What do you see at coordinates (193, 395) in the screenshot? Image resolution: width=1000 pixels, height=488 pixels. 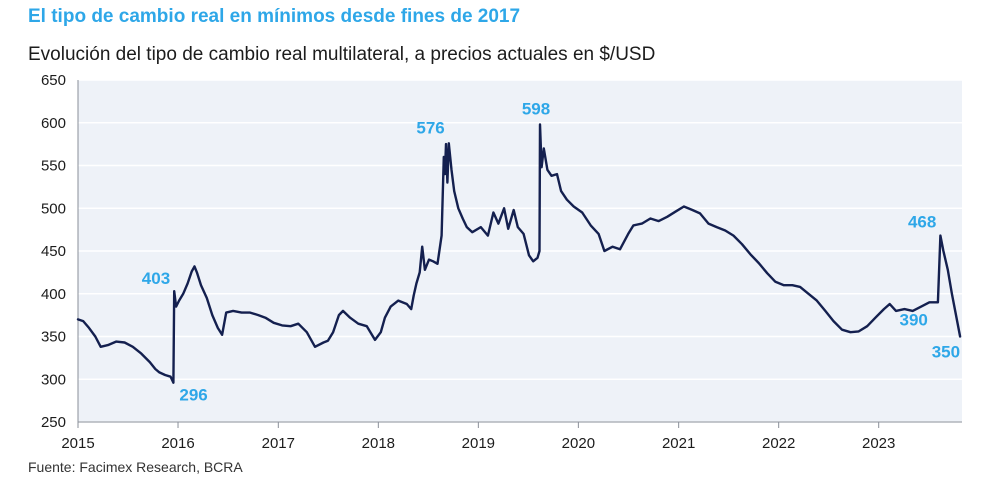 I see `annotation-label-296: 296` at bounding box center [193, 395].